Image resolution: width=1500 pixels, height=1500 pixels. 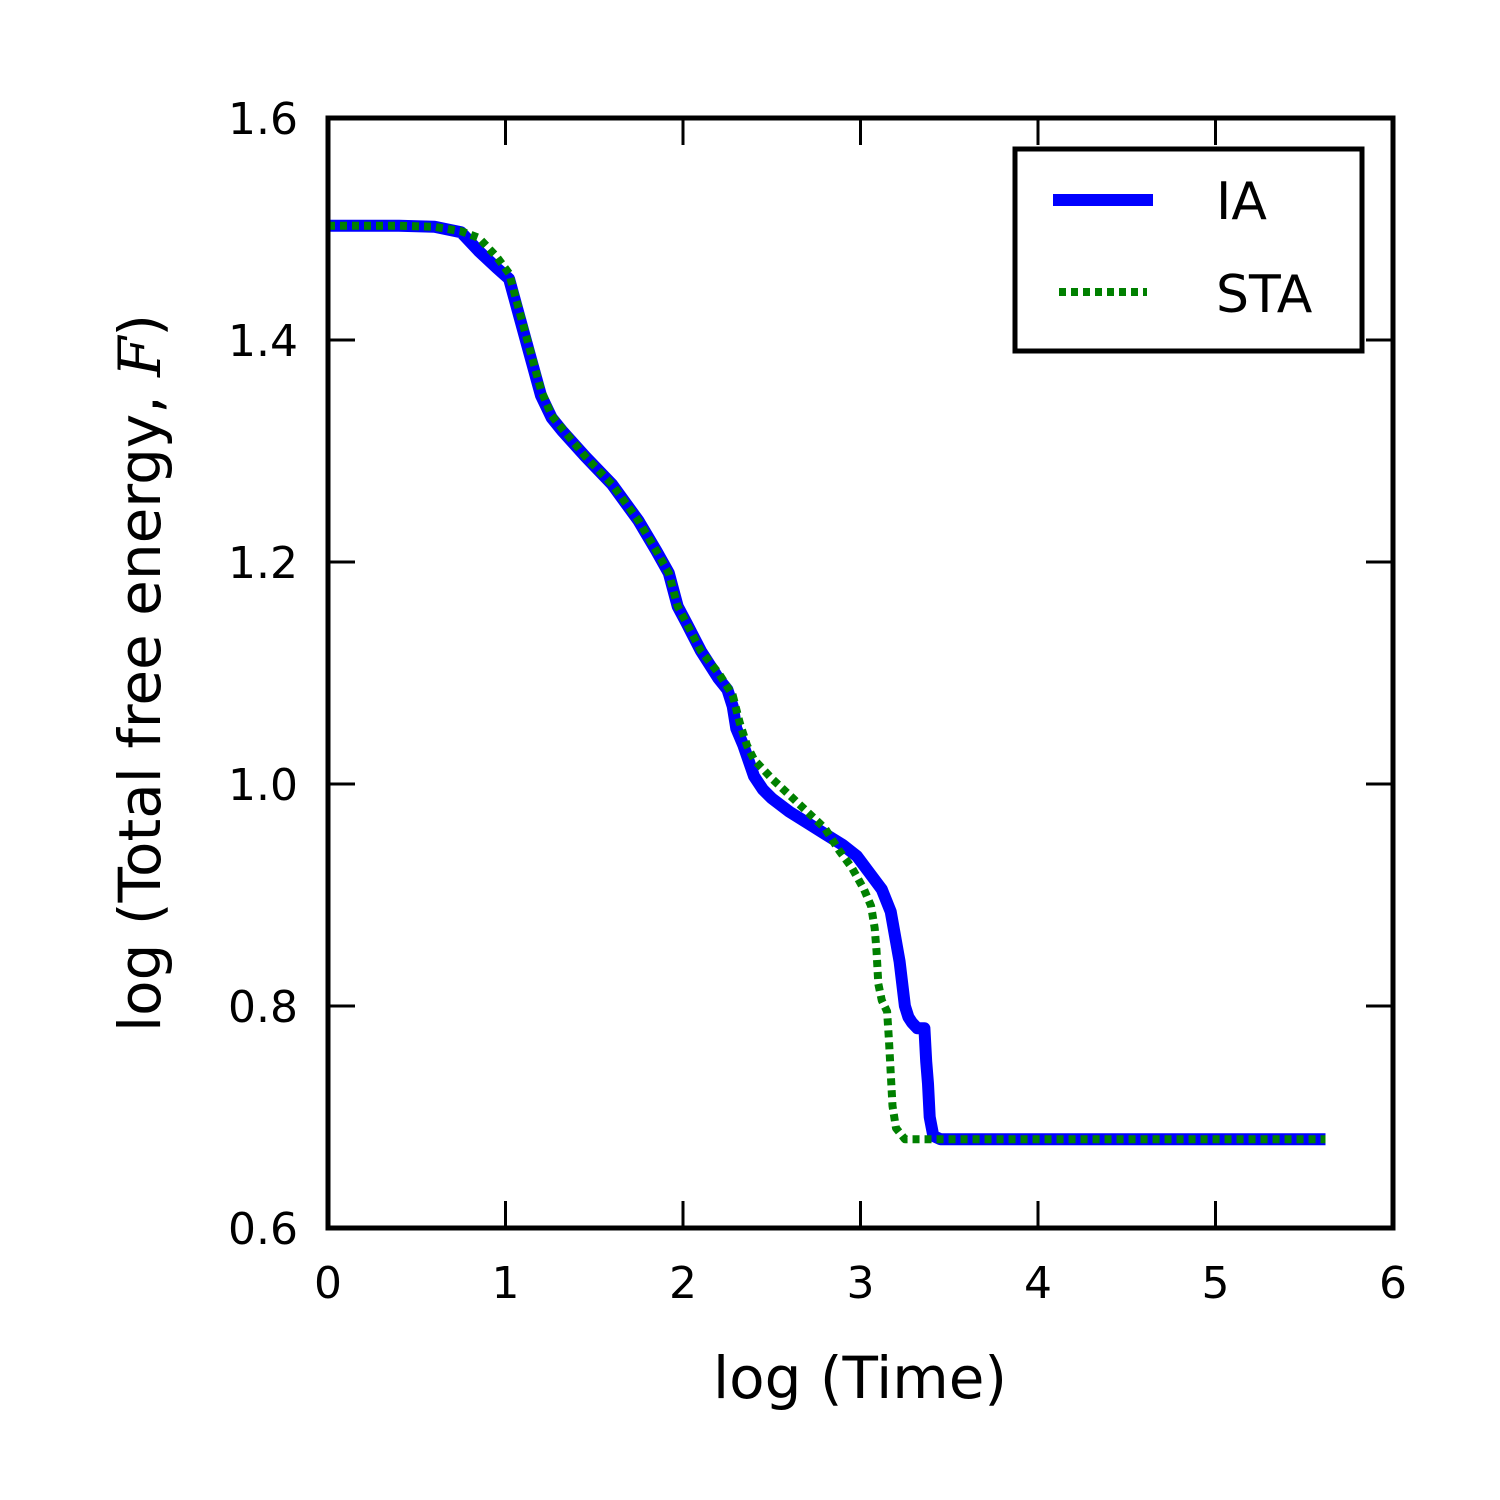 I want to click on y-axis-label-symbol: F, so click(x=140, y=356).